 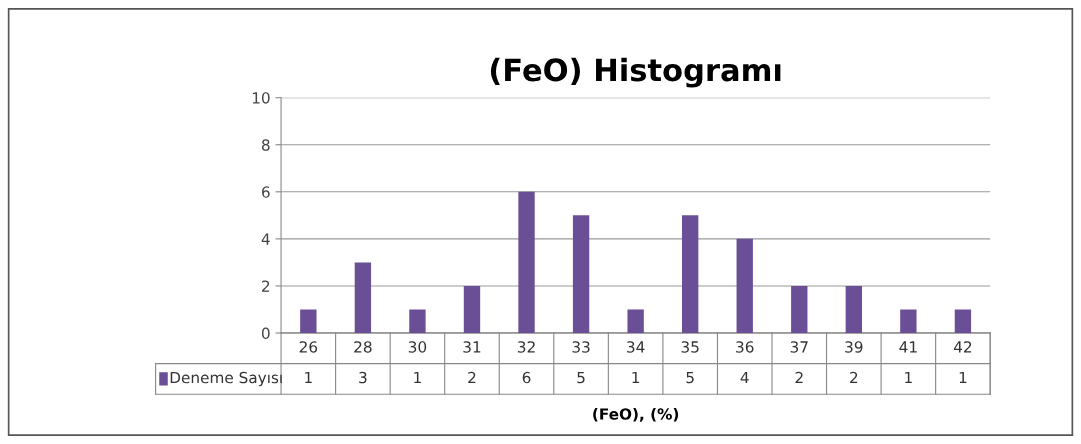 What do you see at coordinates (526, 377) in the screenshot?
I see `data-label: 6` at bounding box center [526, 377].